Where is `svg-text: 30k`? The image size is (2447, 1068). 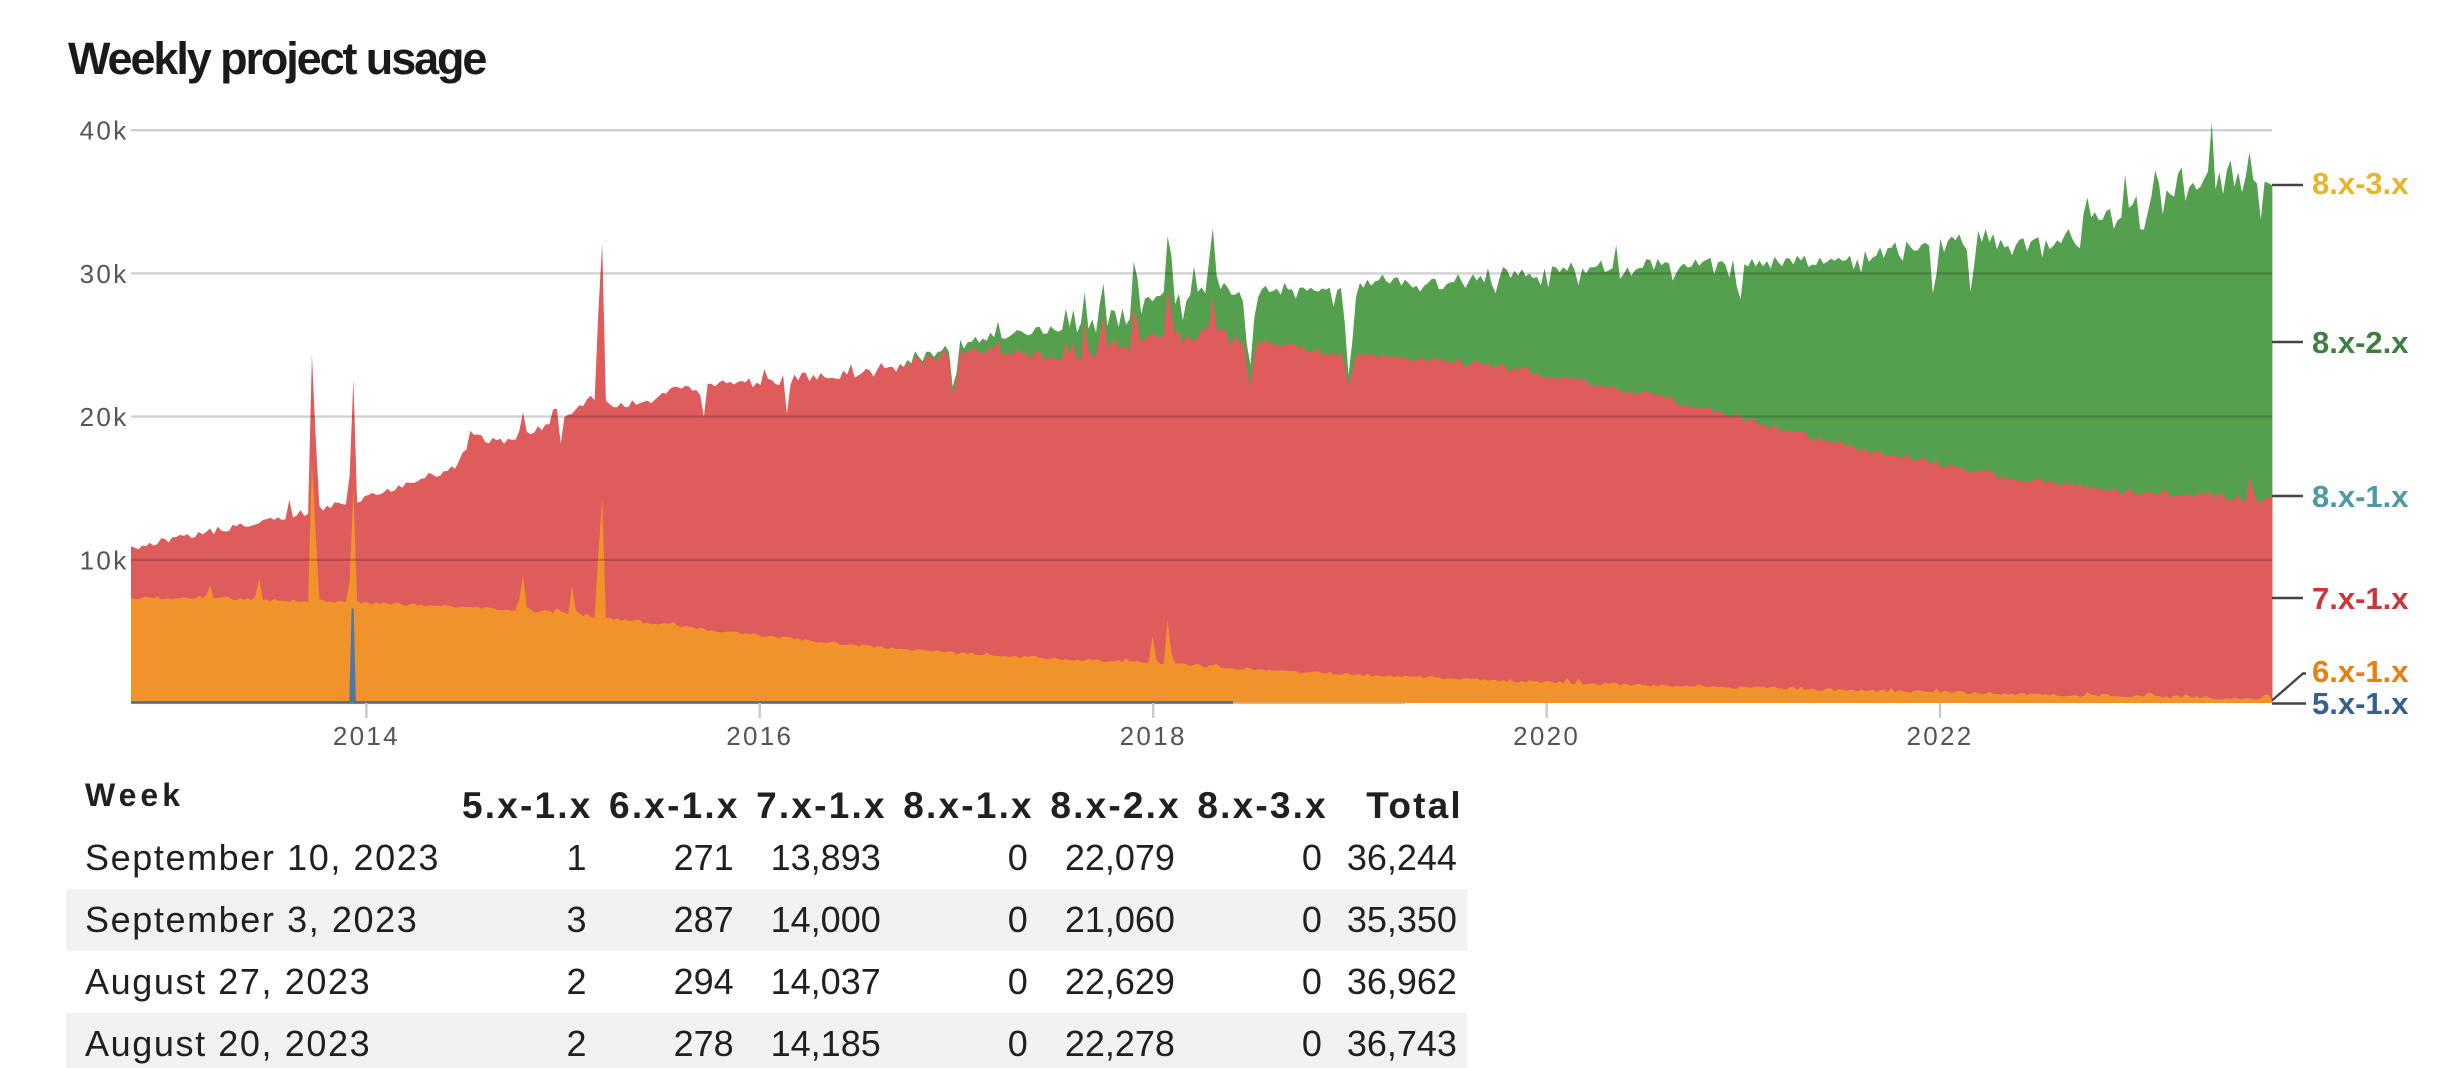
svg-text: 30k is located at coordinates (104, 274).